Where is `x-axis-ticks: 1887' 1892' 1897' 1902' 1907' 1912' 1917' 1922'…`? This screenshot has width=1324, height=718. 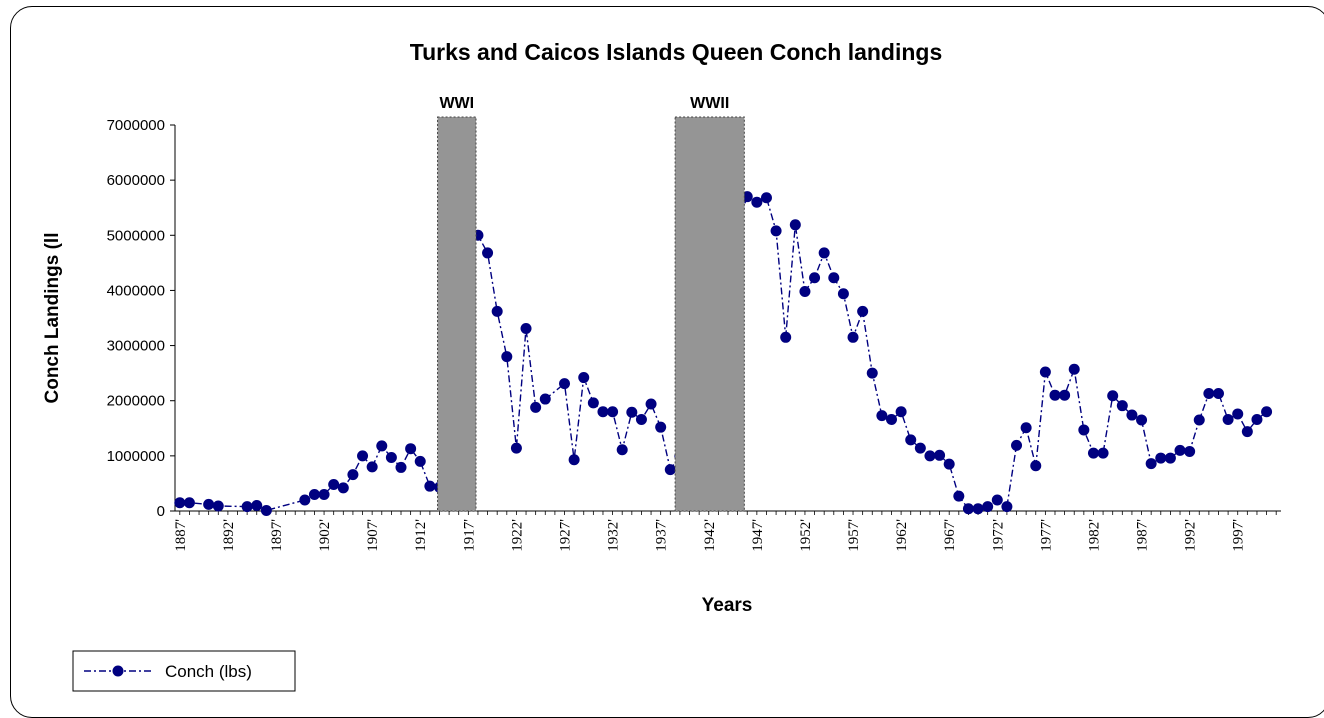 x-axis-ticks: 1887' 1892' 1897' 1902' 1907' 1912' 1917' 1922'… is located at coordinates (725, 531).